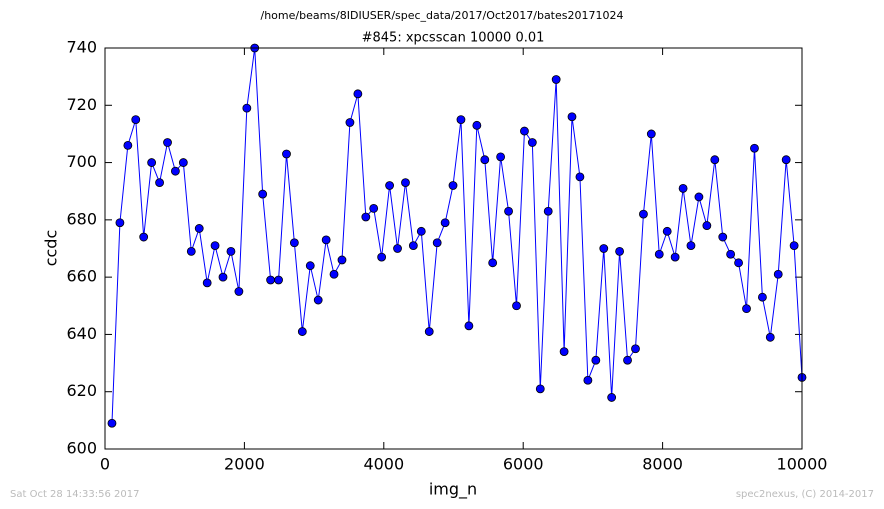  I want to click on x-tick-label: 0, so click(105, 464).